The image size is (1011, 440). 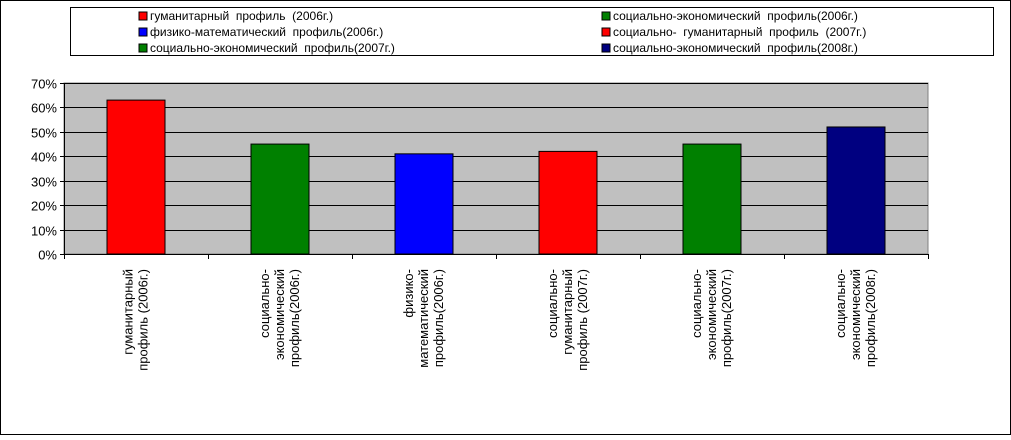 I want to click on x-tick-label-4-line-1: экономический, so click(x=711, y=314).